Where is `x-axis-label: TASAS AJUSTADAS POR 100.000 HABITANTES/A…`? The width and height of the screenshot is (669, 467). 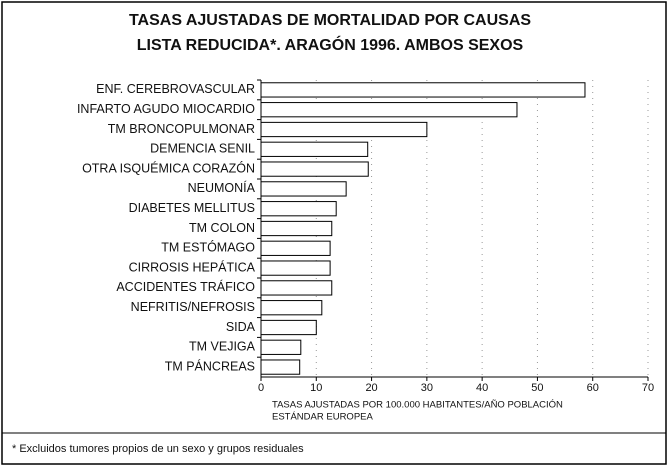 x-axis-label: TASAS AJUSTADAS POR 100.000 HABITANTES/A… is located at coordinates (417, 405).